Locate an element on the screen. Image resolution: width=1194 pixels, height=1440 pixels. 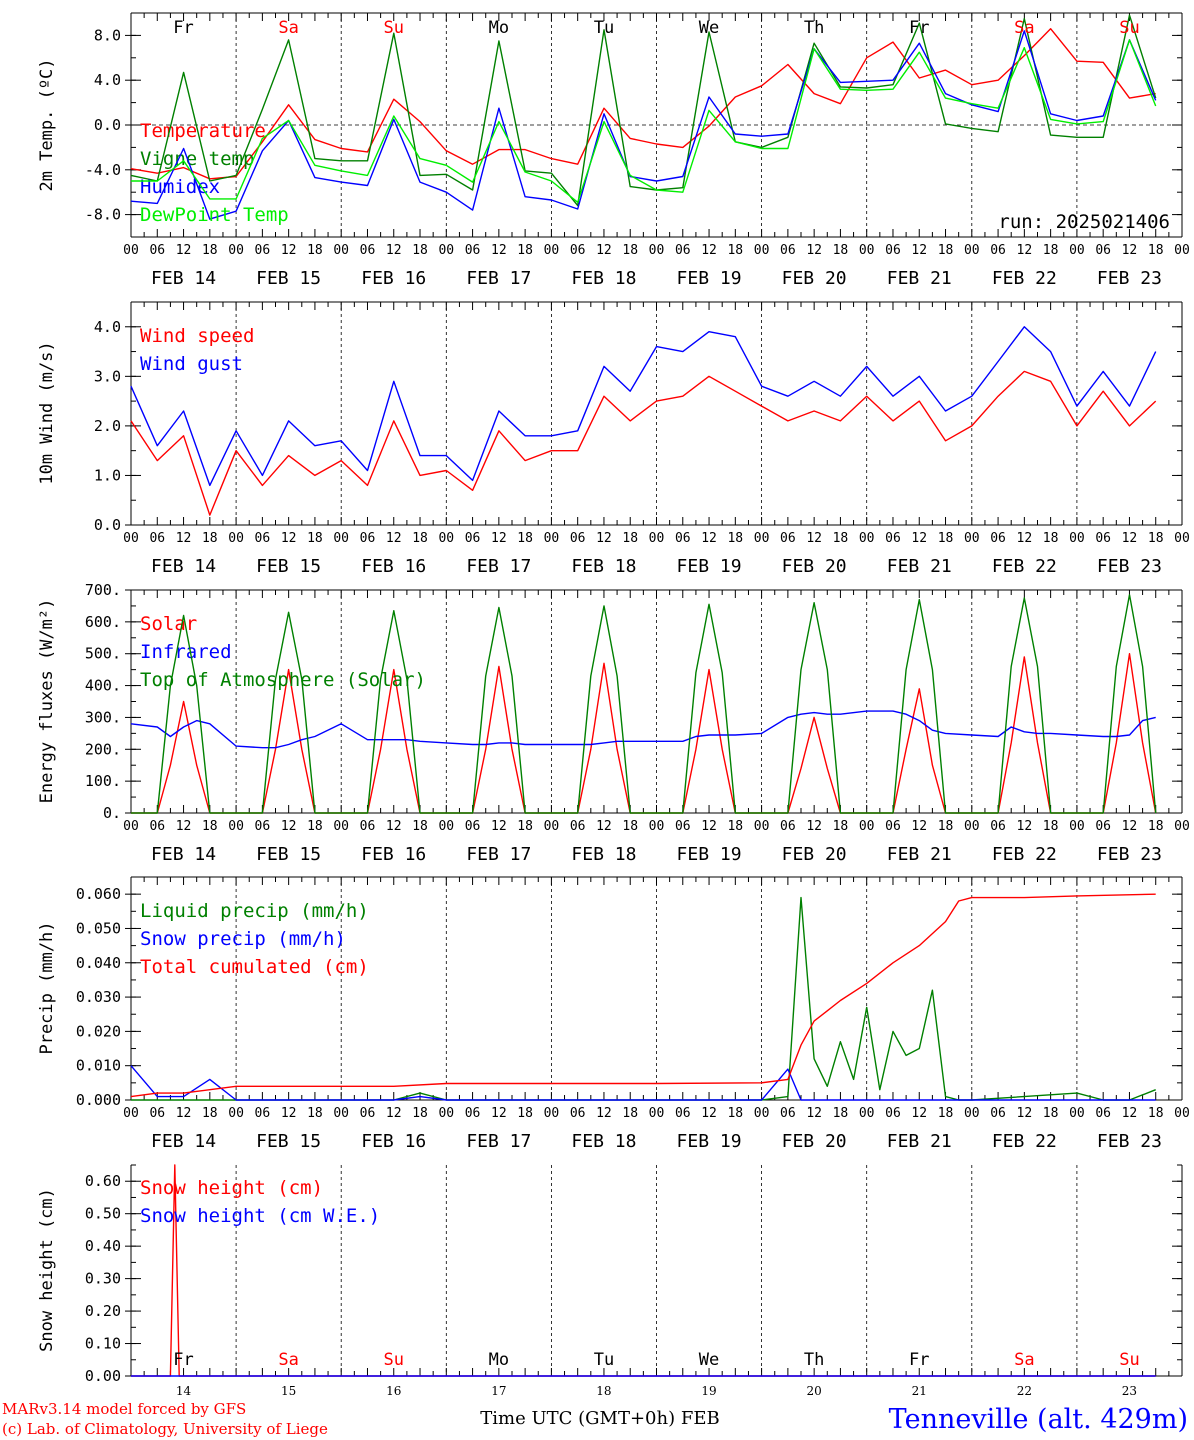
y-axis-label: Precip (mm/h) is located at coordinates (47, 987).